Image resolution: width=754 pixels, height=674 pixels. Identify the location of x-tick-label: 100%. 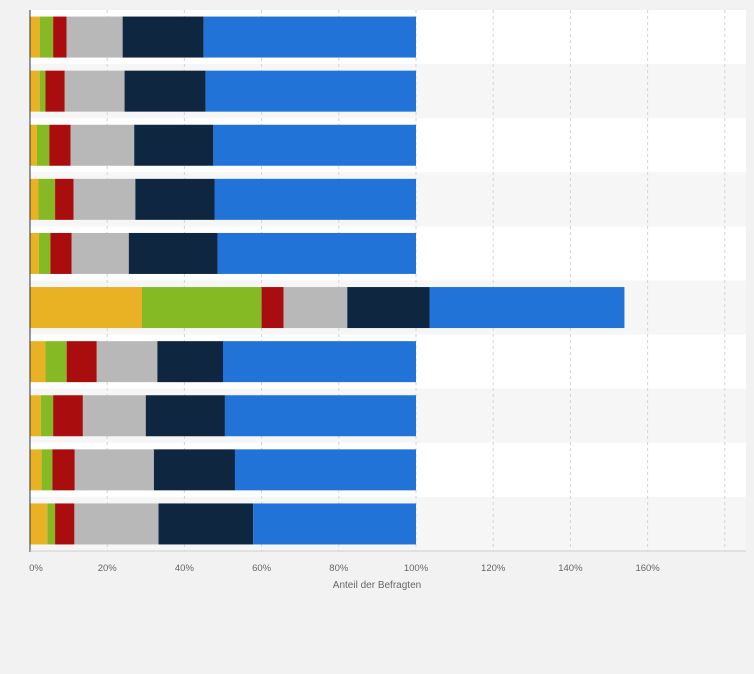
(416, 568).